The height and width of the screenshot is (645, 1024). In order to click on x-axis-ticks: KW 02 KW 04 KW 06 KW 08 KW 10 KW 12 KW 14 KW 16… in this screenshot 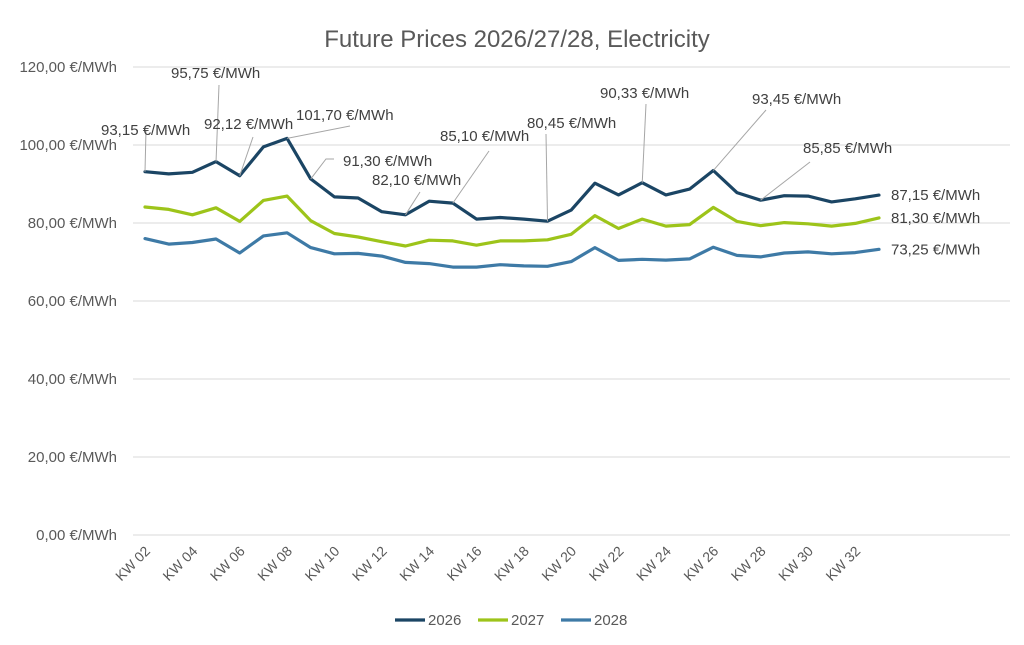, I will do `click(487, 563)`.